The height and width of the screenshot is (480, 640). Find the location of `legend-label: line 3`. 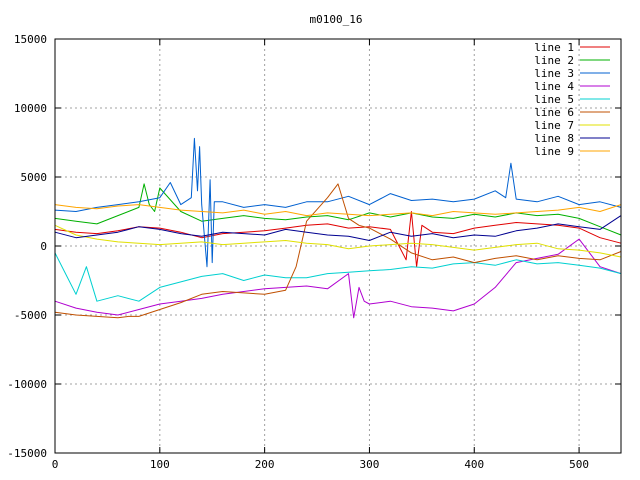

legend-label: line 3 is located at coordinates (554, 73).